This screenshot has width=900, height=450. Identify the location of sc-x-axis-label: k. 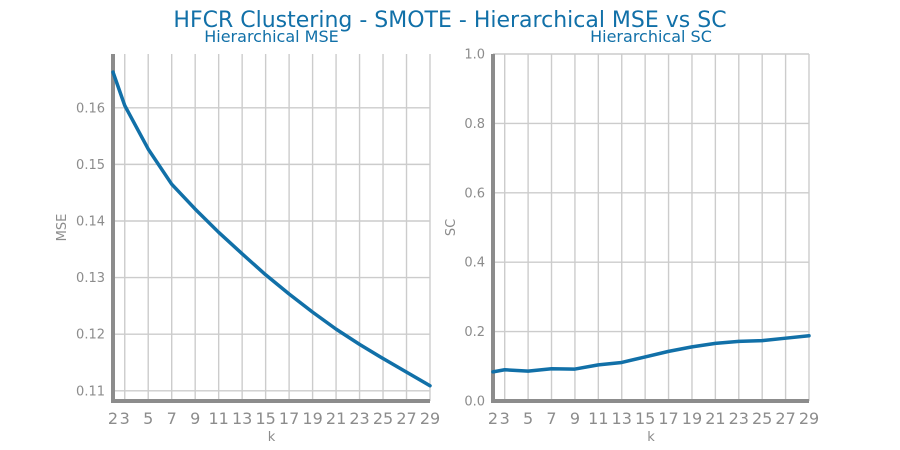
(651, 437).